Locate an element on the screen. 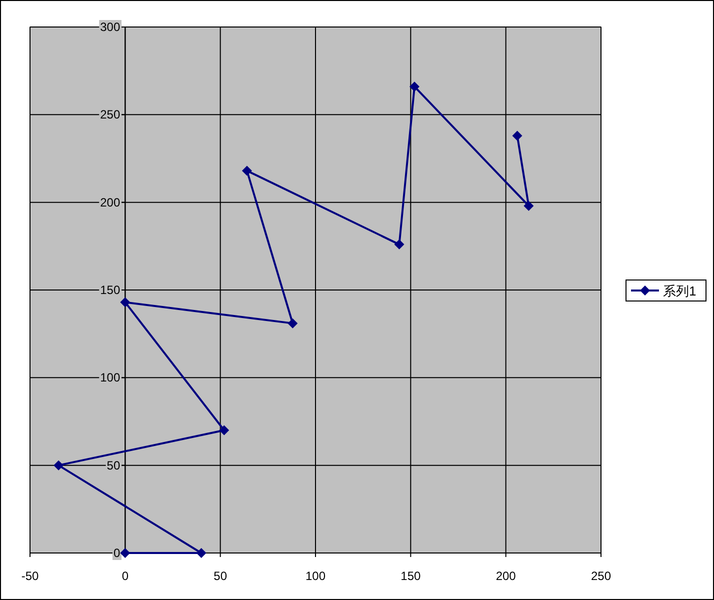 This screenshot has width=714, height=600. x-tick-label: 100 is located at coordinates (315, 576).